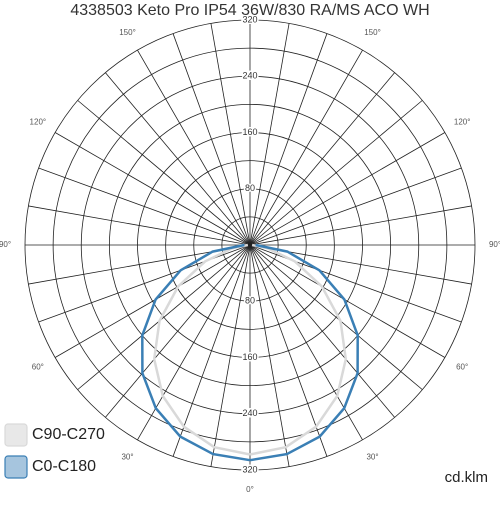 Image resolution: width=500 pixels, height=505 pixels. Describe the element at coordinates (64, 466) in the screenshot. I see `legend-label: C0-C180` at that location.